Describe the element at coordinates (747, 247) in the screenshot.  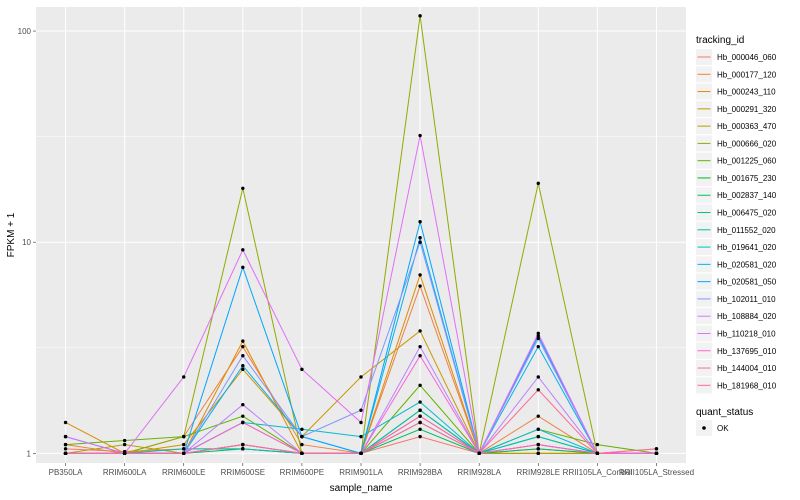
I see `legend-label: Hb_019641_020` at that location.